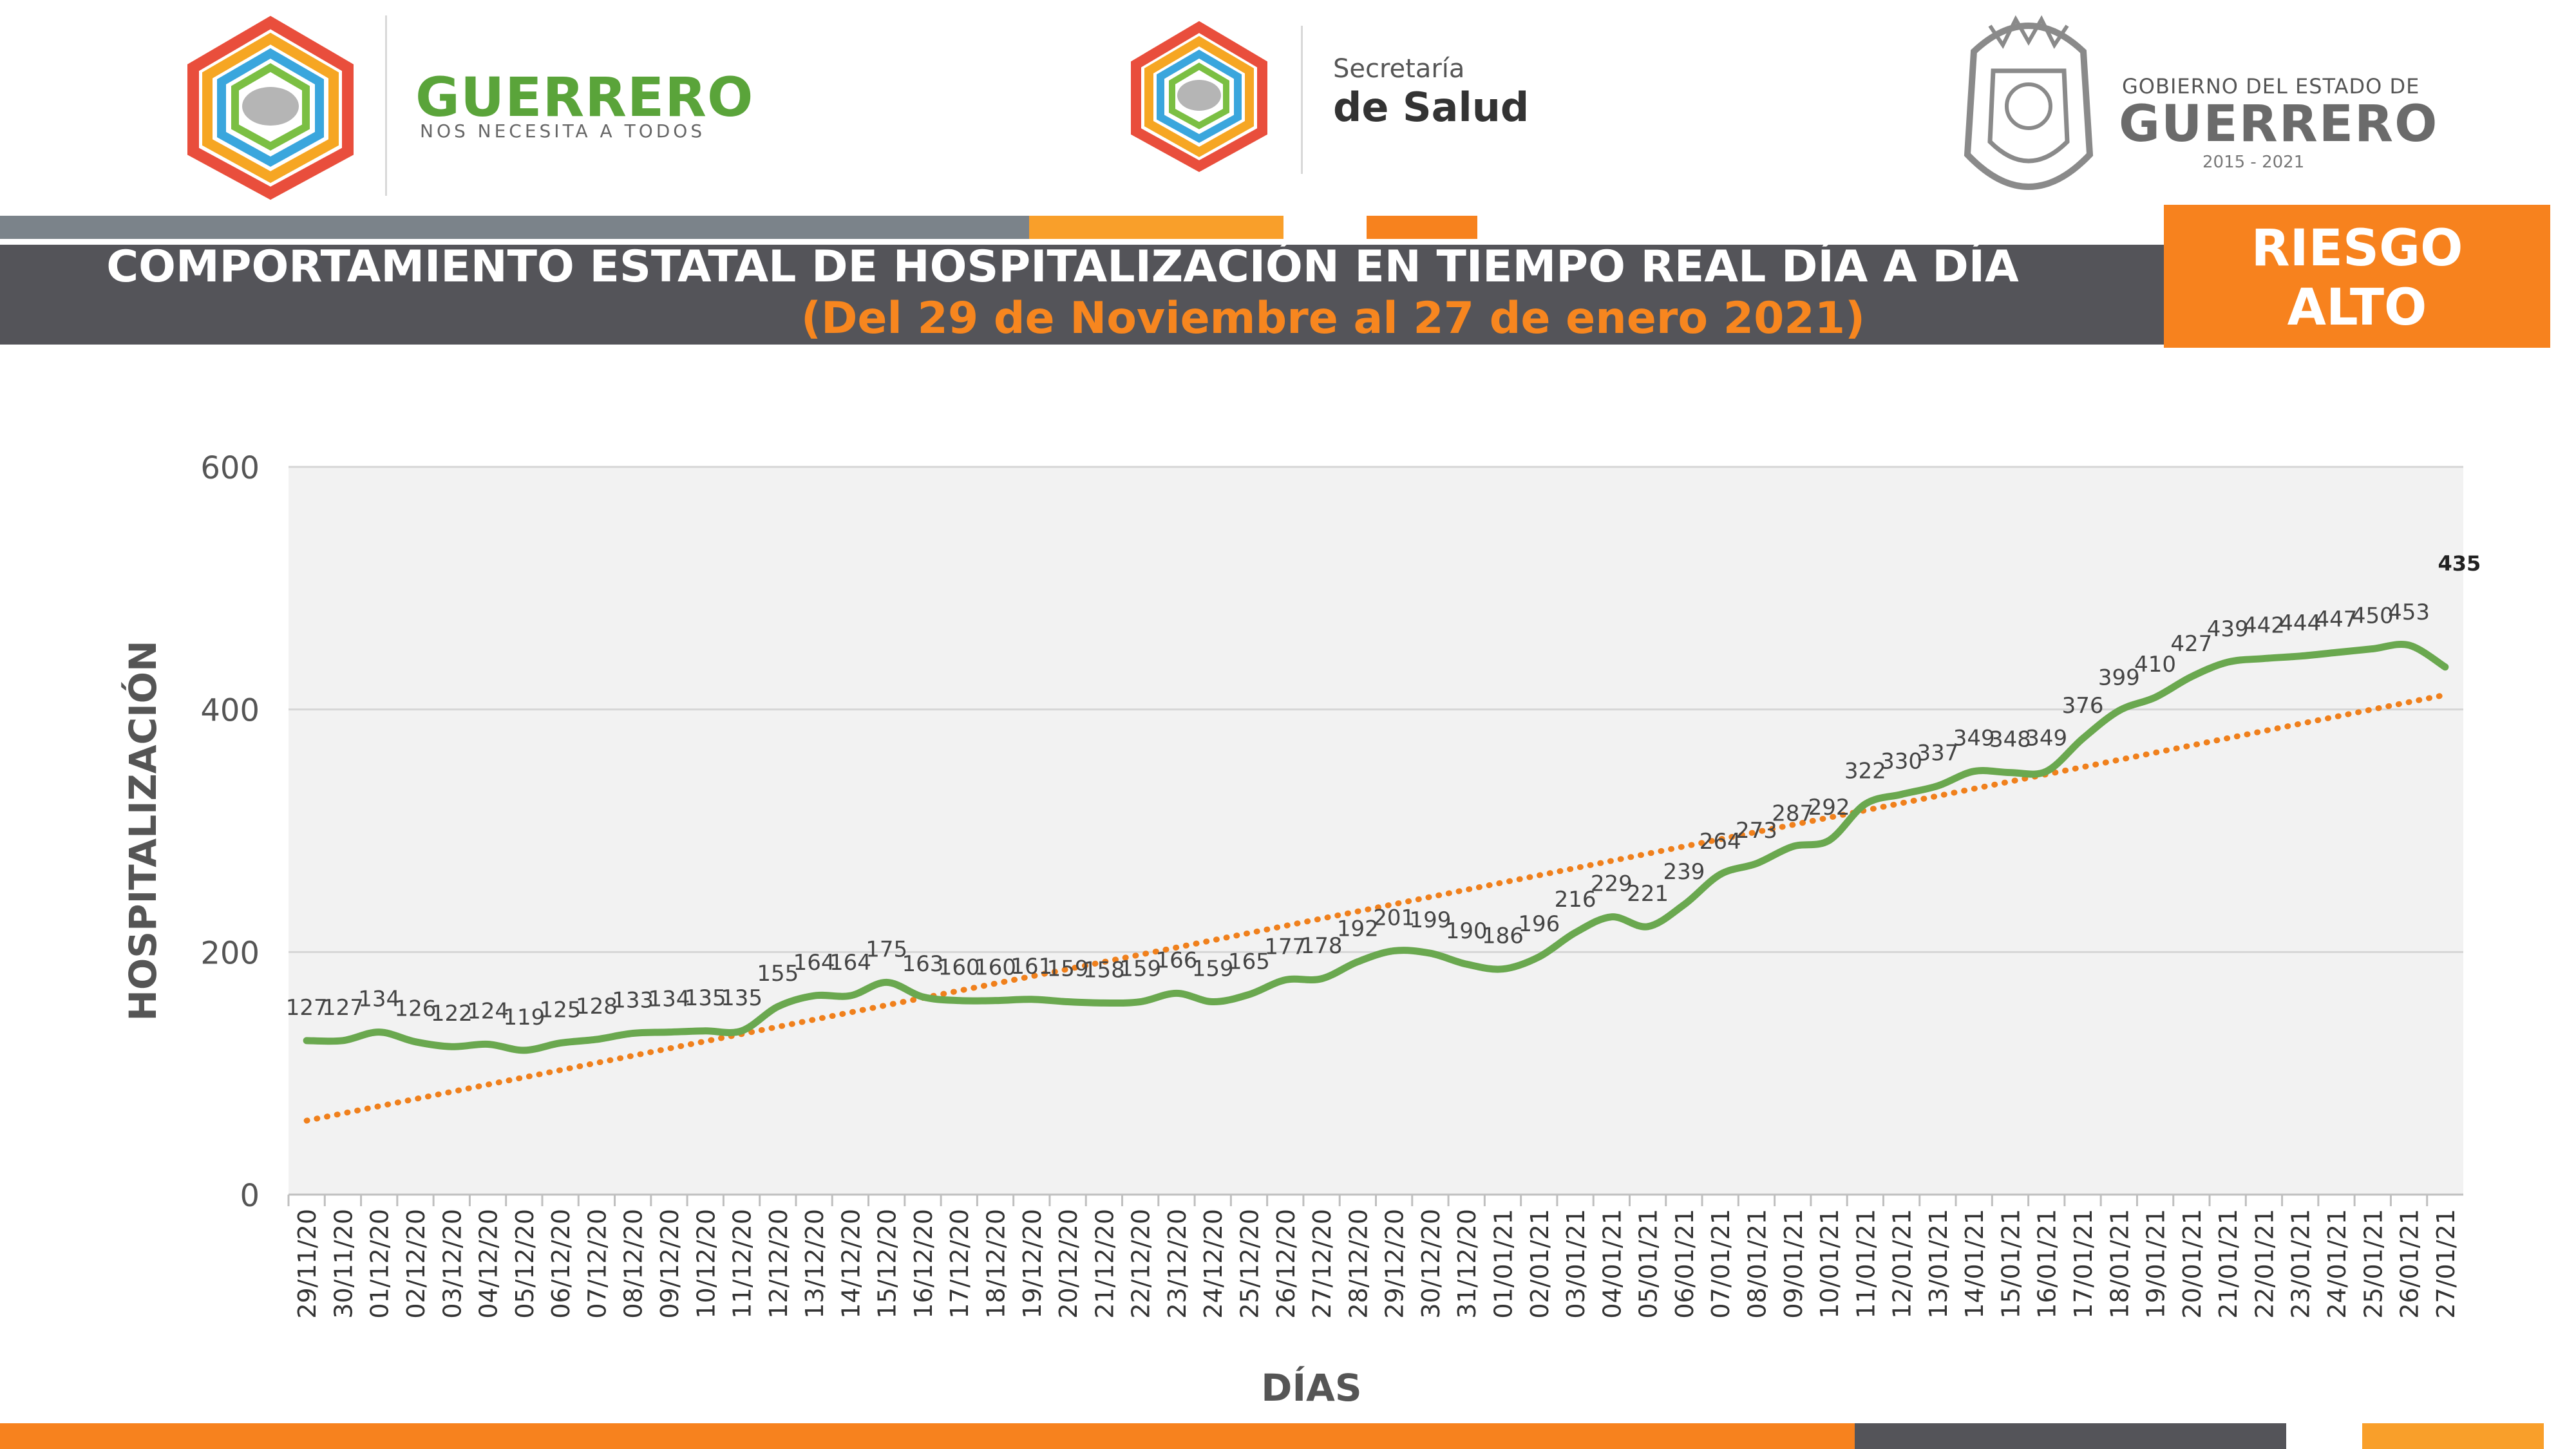  What do you see at coordinates (1793, 813) in the screenshot?
I see `data-label: 287` at bounding box center [1793, 813].